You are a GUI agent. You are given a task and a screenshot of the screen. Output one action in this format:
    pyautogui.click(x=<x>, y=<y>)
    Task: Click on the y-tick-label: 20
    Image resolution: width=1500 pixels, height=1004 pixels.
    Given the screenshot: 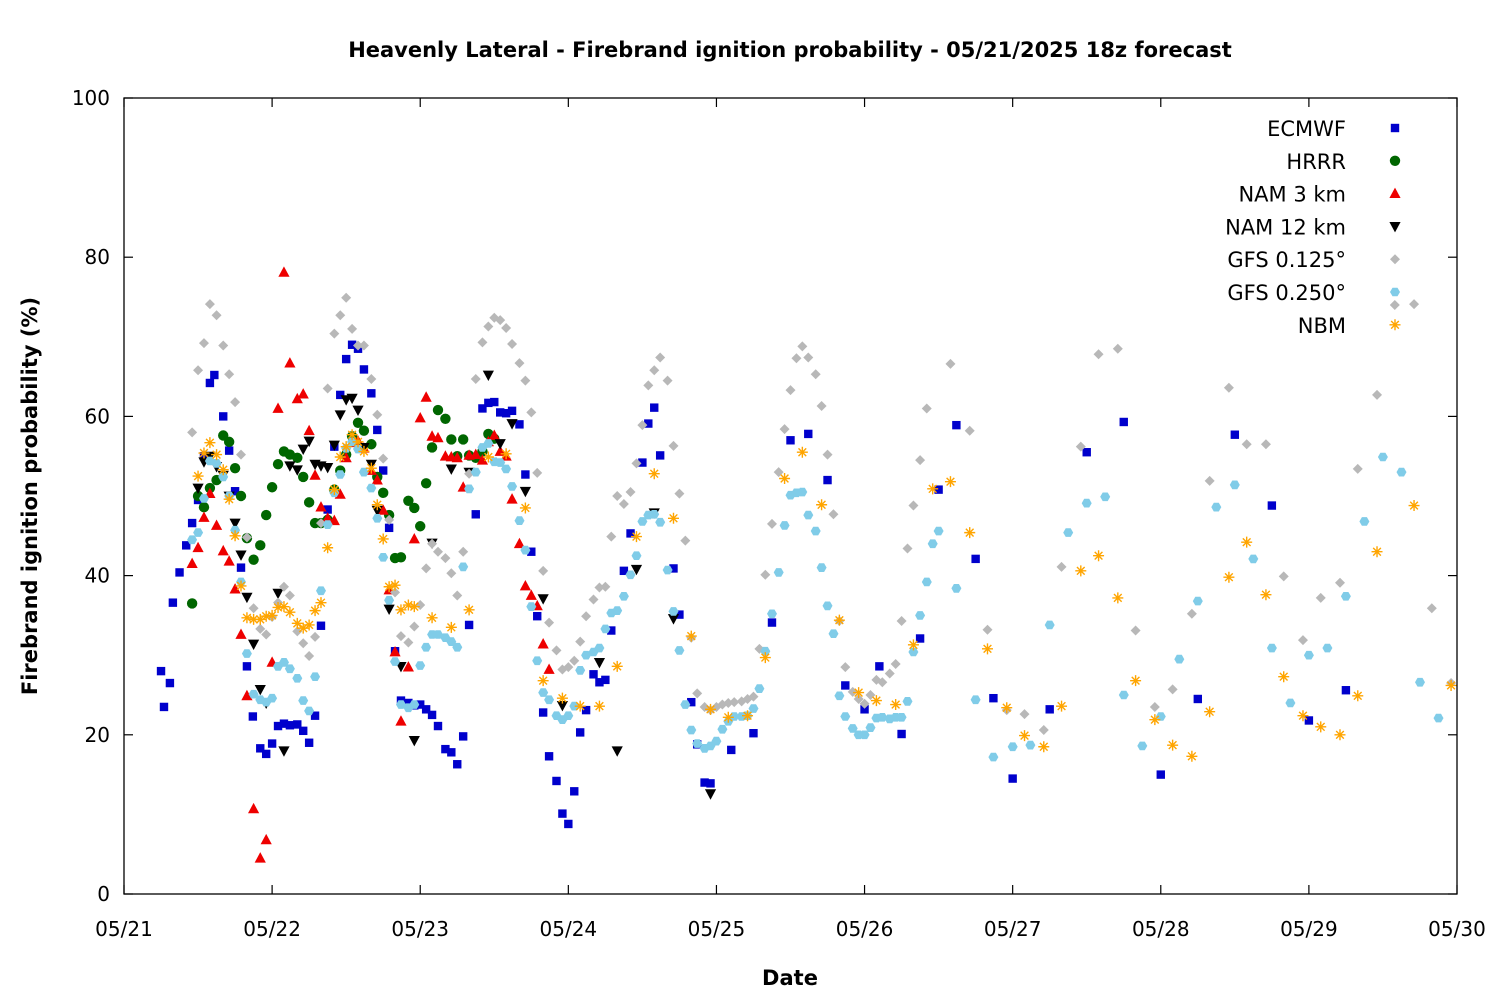 What is the action you would take?
    pyautogui.click(x=97, y=735)
    